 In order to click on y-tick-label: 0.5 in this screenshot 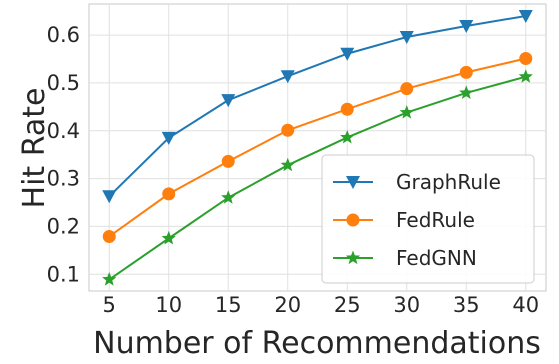, I will do `click(63, 83)`.